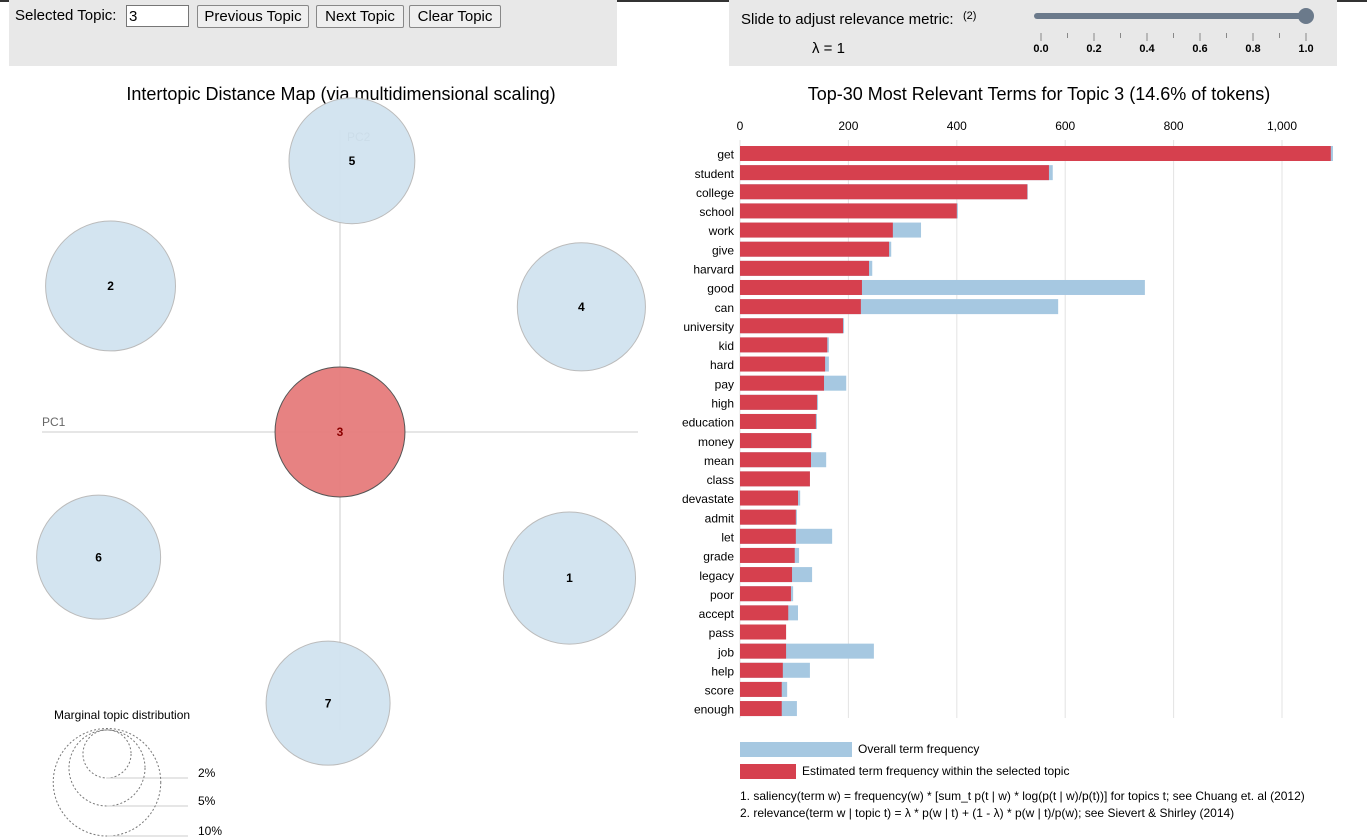  Describe the element at coordinates (720, 518) in the screenshot. I see `term-label: admit` at that location.